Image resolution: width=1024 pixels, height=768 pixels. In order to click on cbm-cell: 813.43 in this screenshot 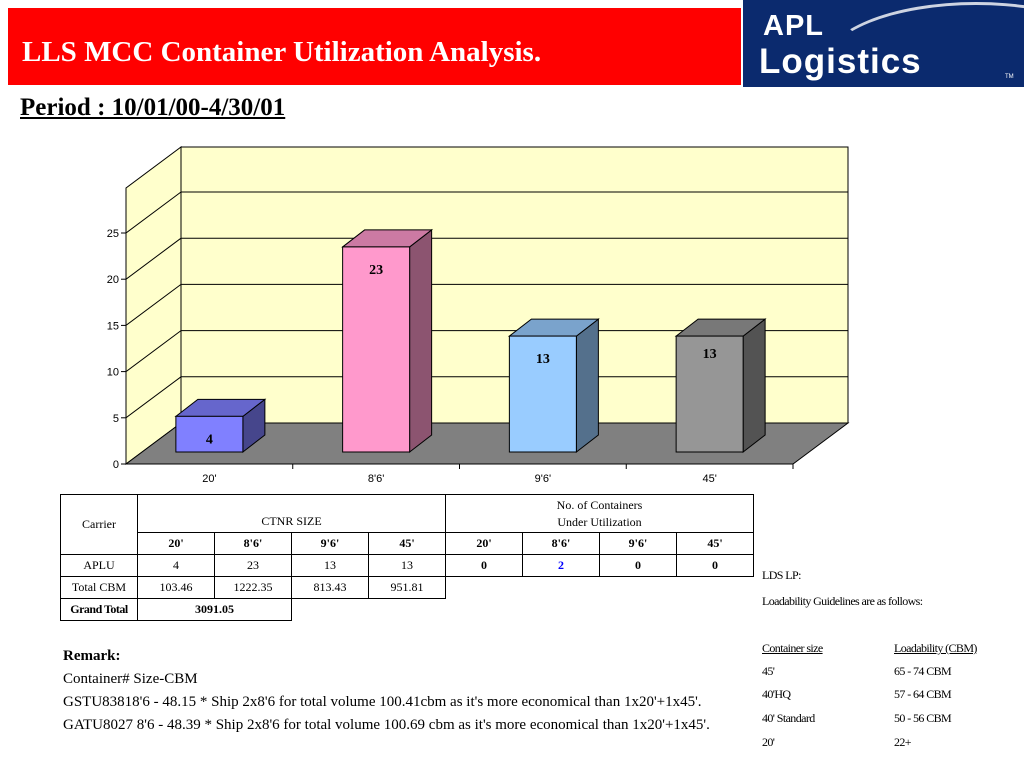, I will do `click(330, 587)`.